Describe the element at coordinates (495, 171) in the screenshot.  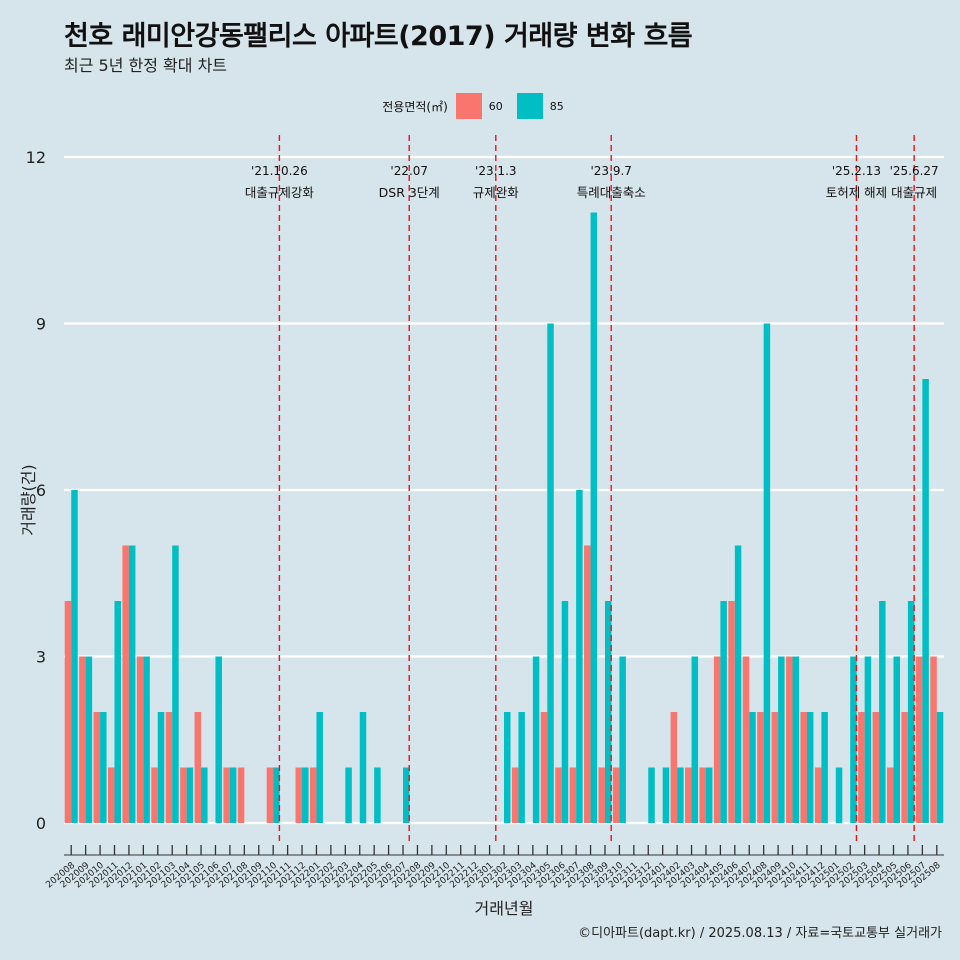
I see `event-date-label: '23.1.3` at that location.